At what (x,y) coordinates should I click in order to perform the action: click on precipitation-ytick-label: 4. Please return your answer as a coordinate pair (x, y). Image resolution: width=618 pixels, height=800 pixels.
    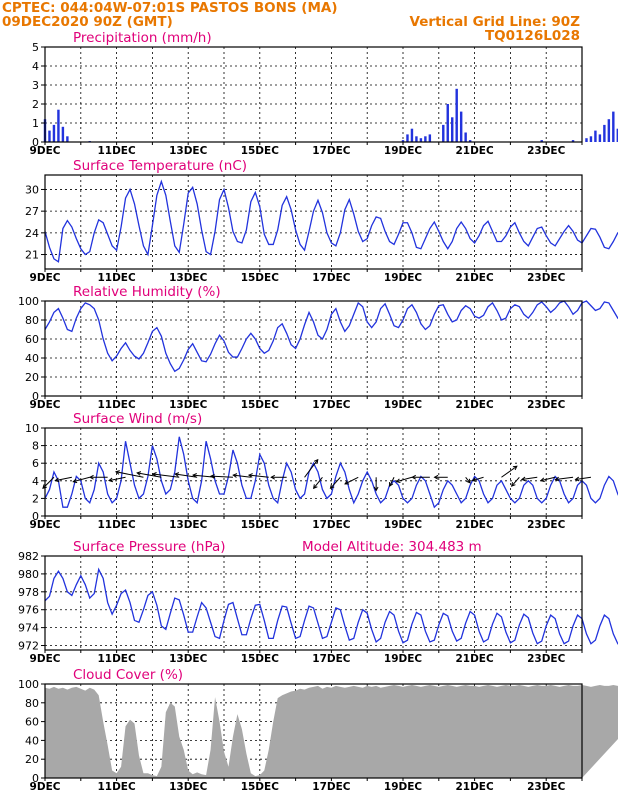
    Looking at the image, I should click on (35, 66).